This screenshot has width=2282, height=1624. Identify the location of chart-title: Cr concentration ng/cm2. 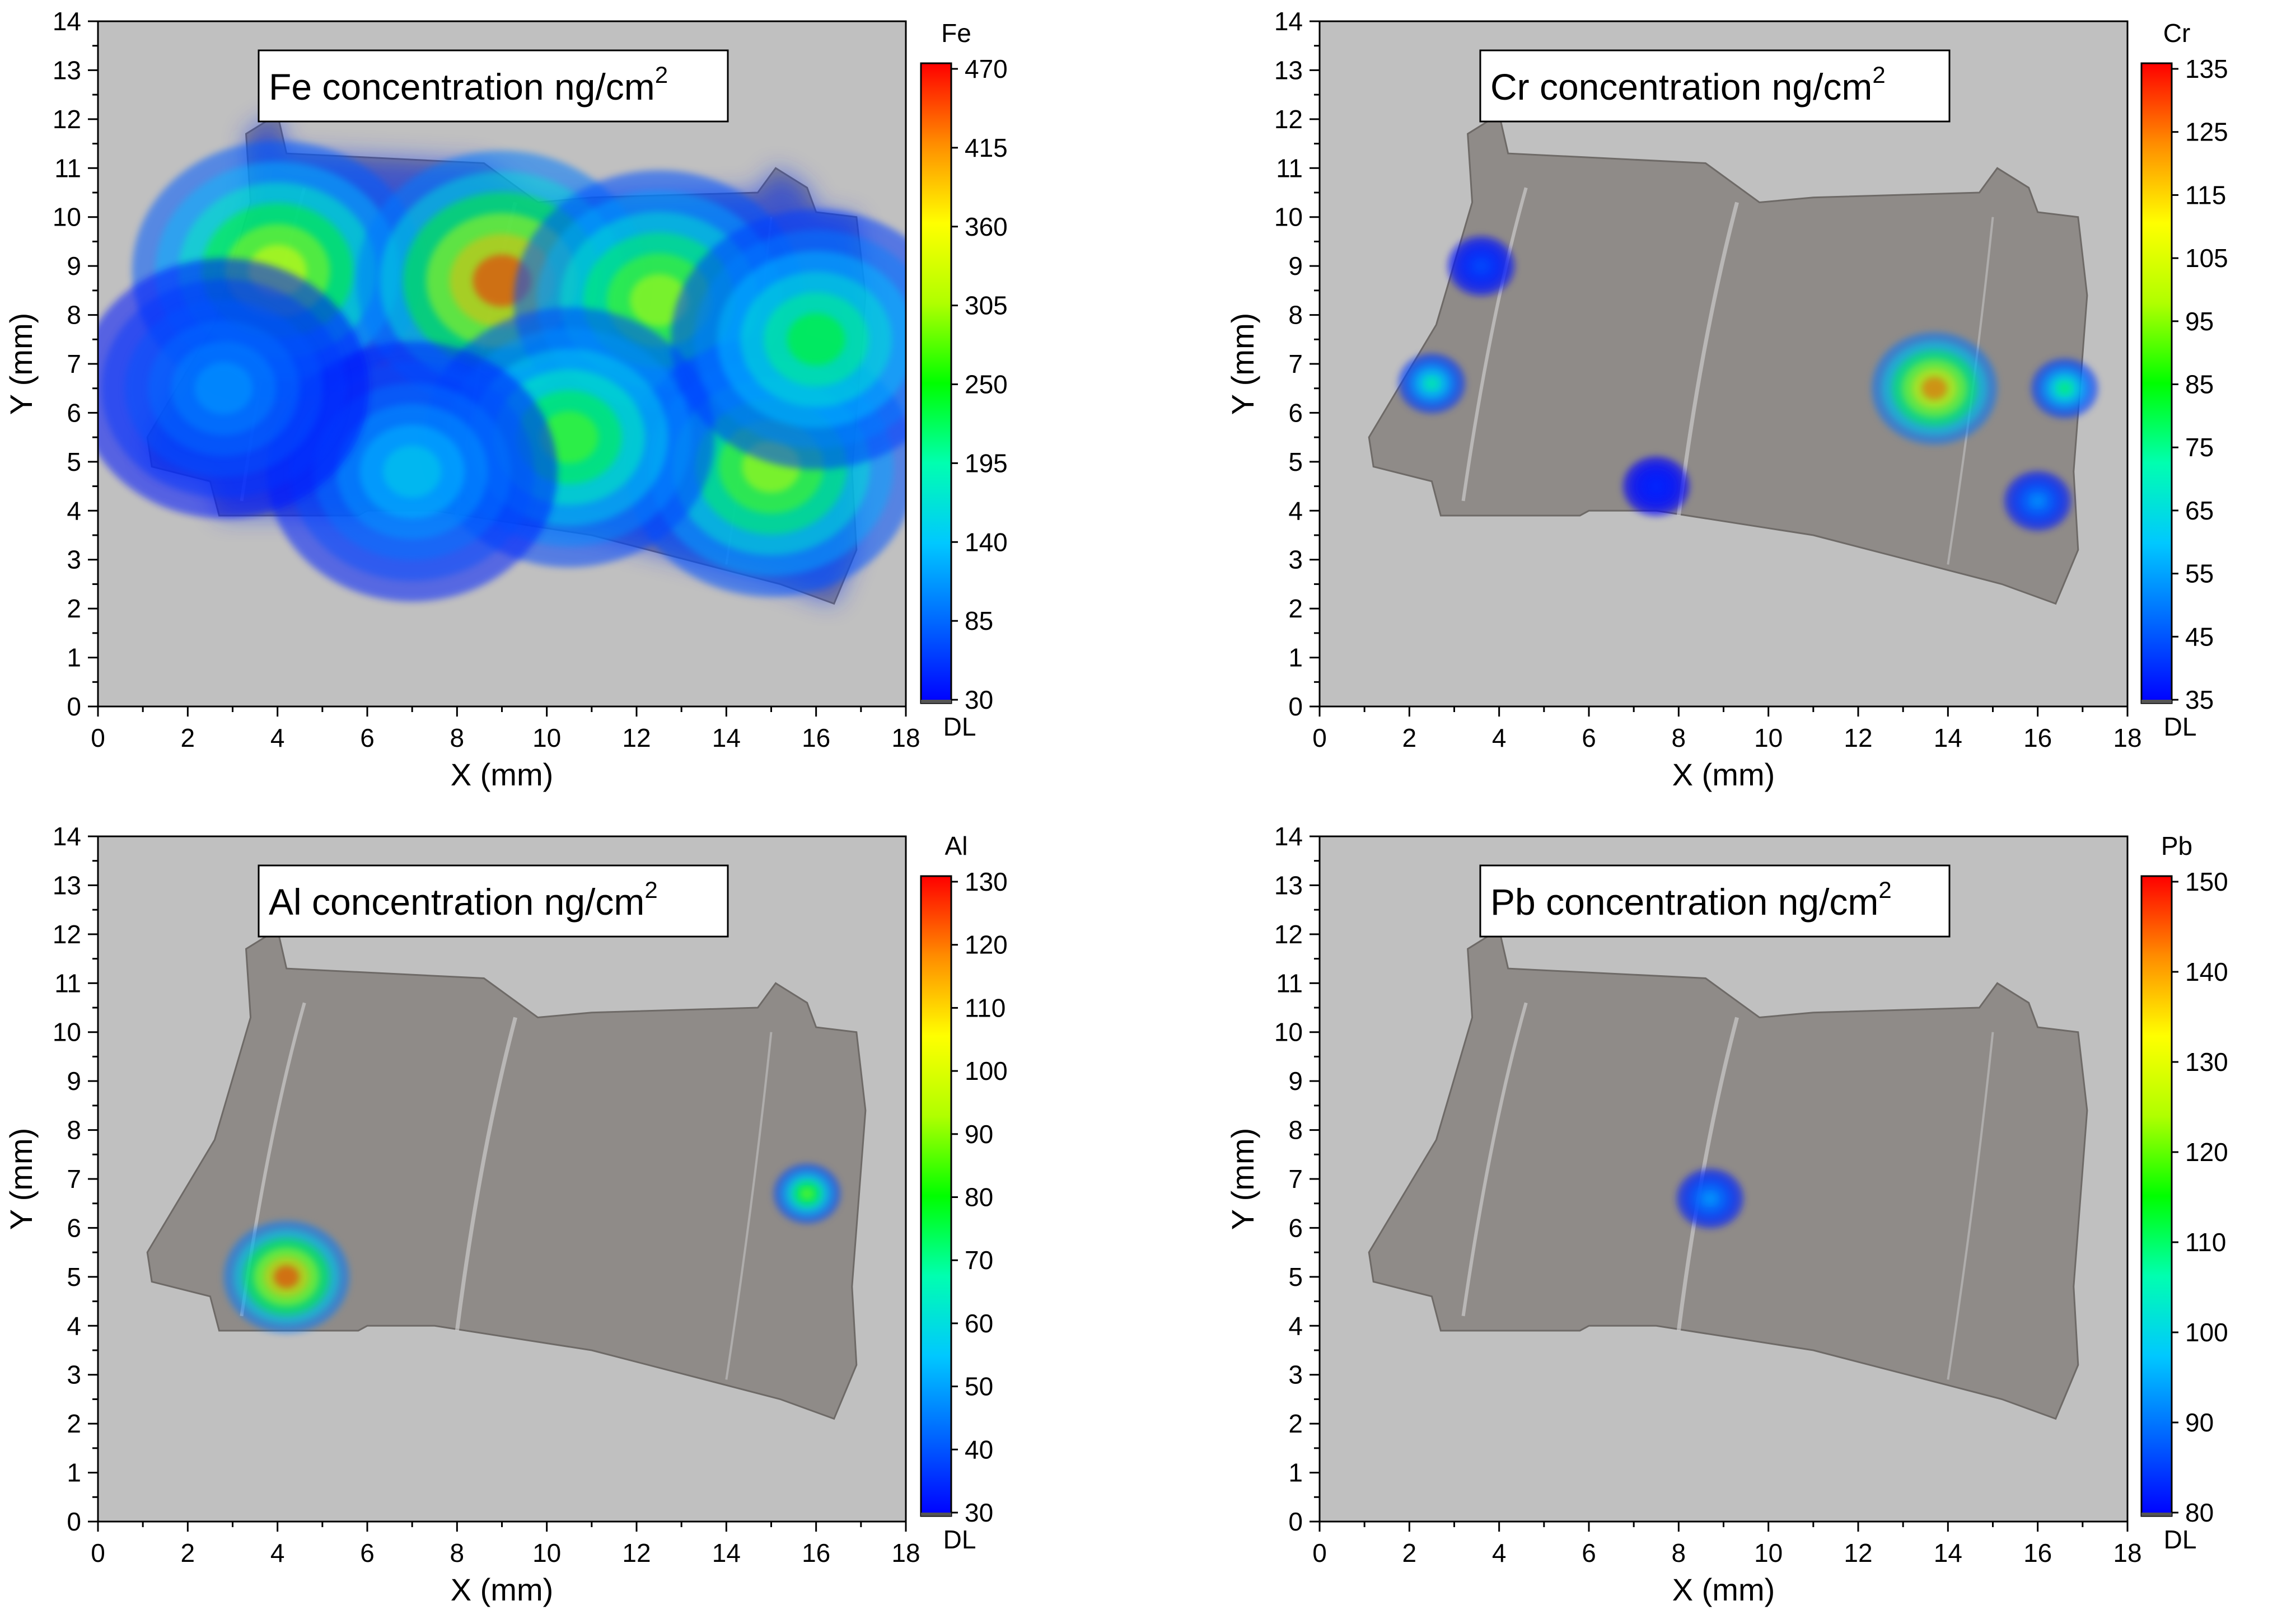
(1715, 86).